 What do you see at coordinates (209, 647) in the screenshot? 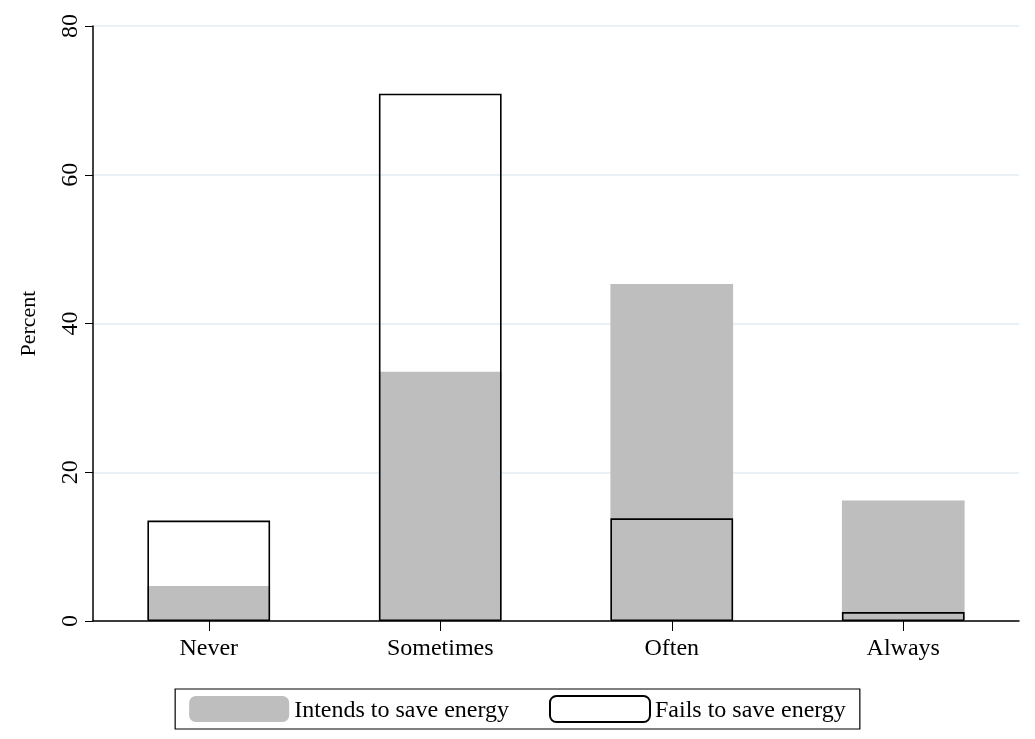
I see `x-tick-label: Never` at bounding box center [209, 647].